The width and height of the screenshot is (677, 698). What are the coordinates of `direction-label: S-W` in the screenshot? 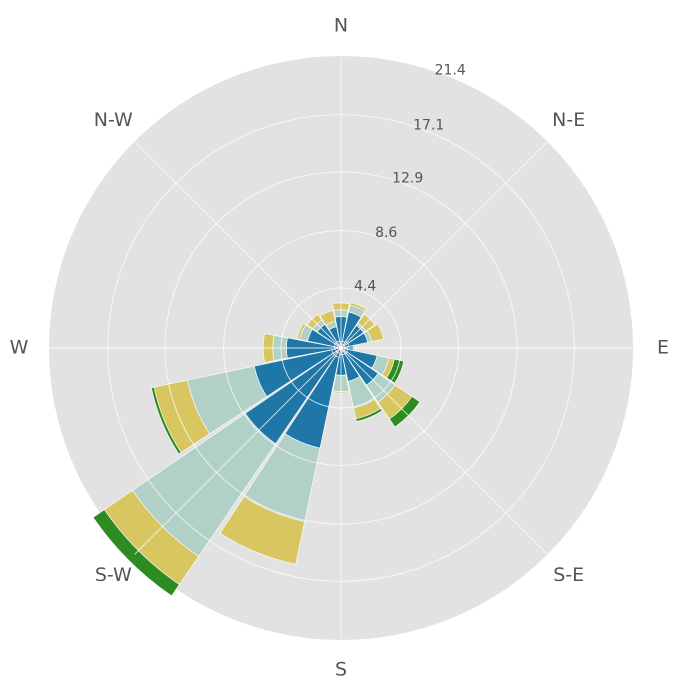 It's located at (113, 575).